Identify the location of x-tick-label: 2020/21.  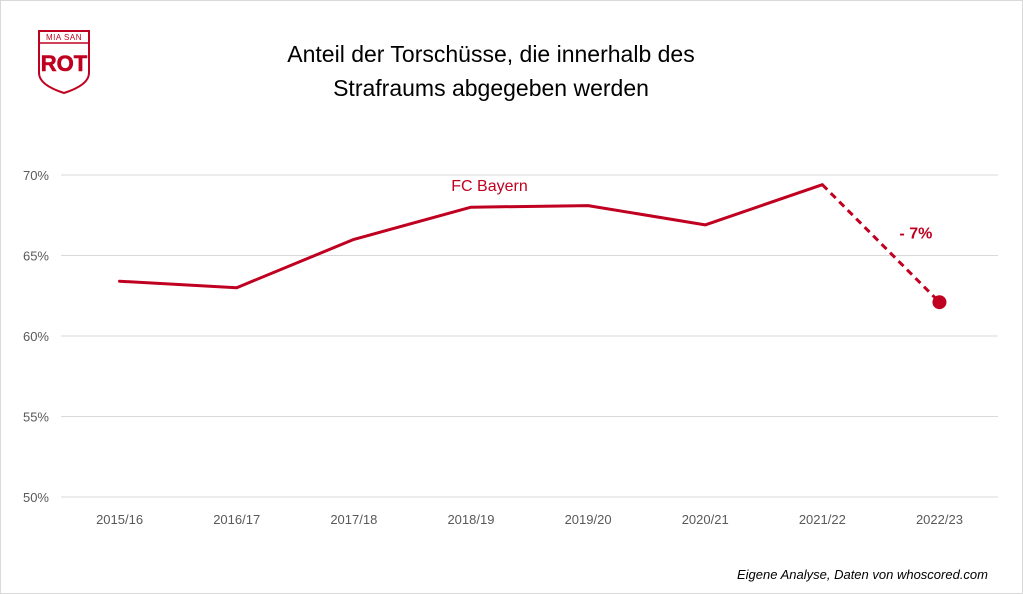
(705, 519).